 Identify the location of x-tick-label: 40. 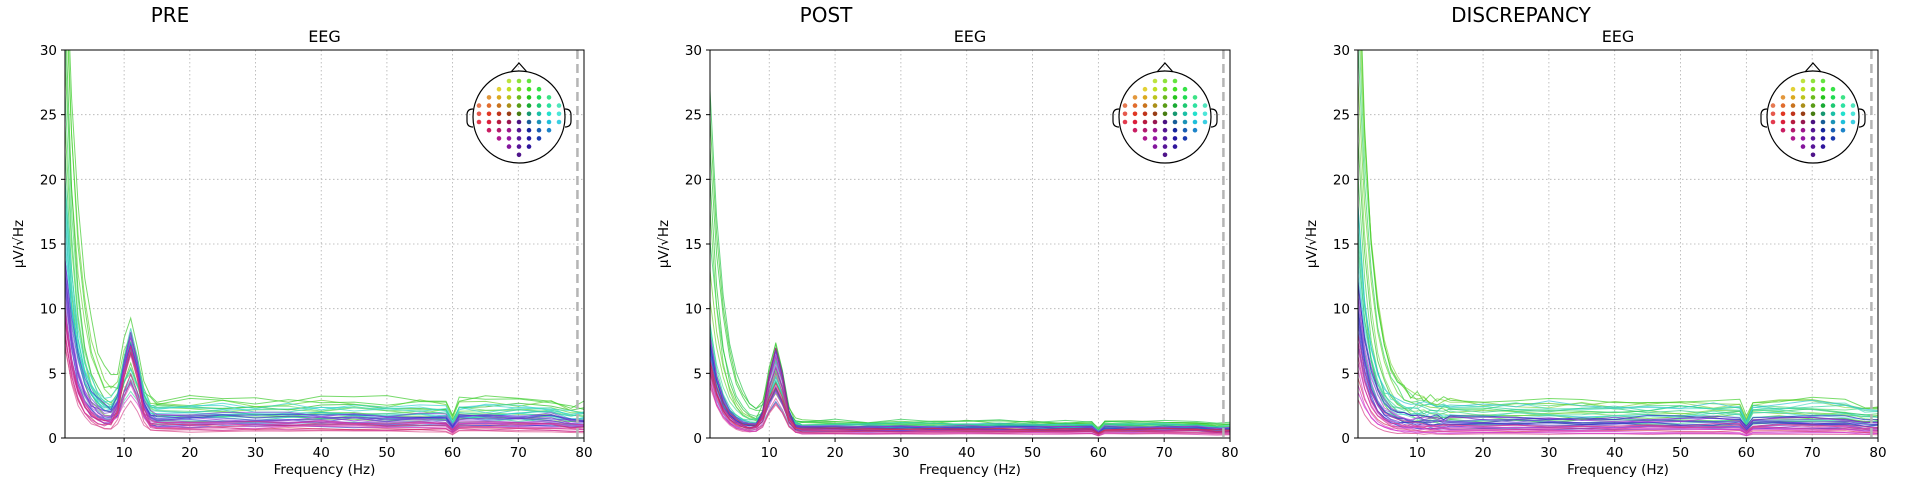
(966, 453).